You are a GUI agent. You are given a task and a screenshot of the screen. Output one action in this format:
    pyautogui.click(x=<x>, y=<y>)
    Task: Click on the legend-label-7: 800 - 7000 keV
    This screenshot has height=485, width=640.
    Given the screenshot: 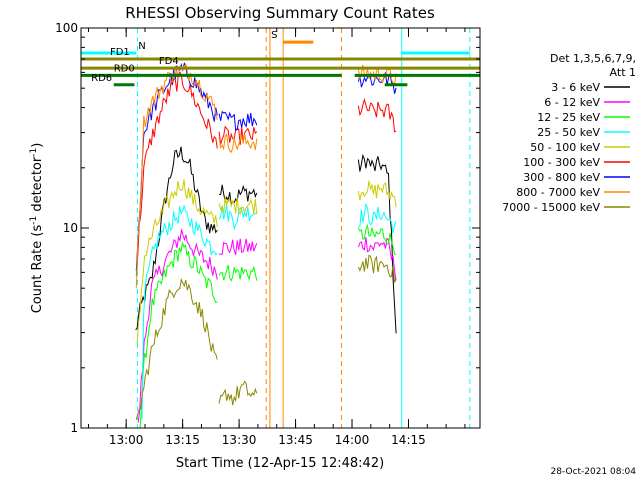 What is the action you would take?
    pyautogui.click(x=558, y=192)
    